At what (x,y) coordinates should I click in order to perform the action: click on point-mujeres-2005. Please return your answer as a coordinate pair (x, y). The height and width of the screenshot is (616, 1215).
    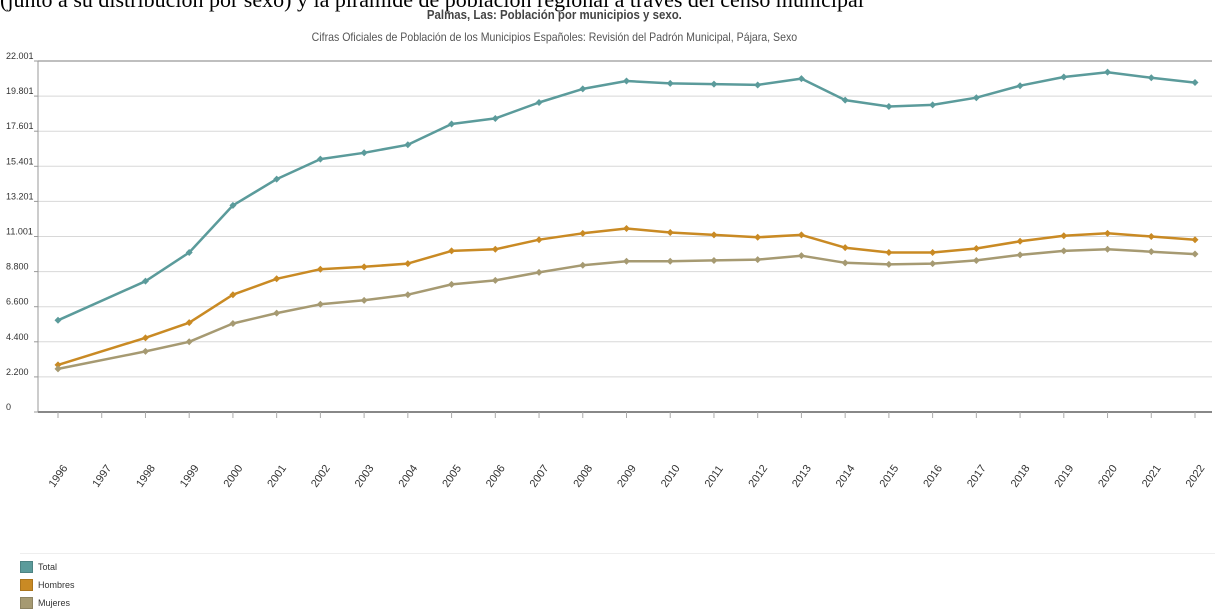
    Looking at the image, I should click on (452, 284).